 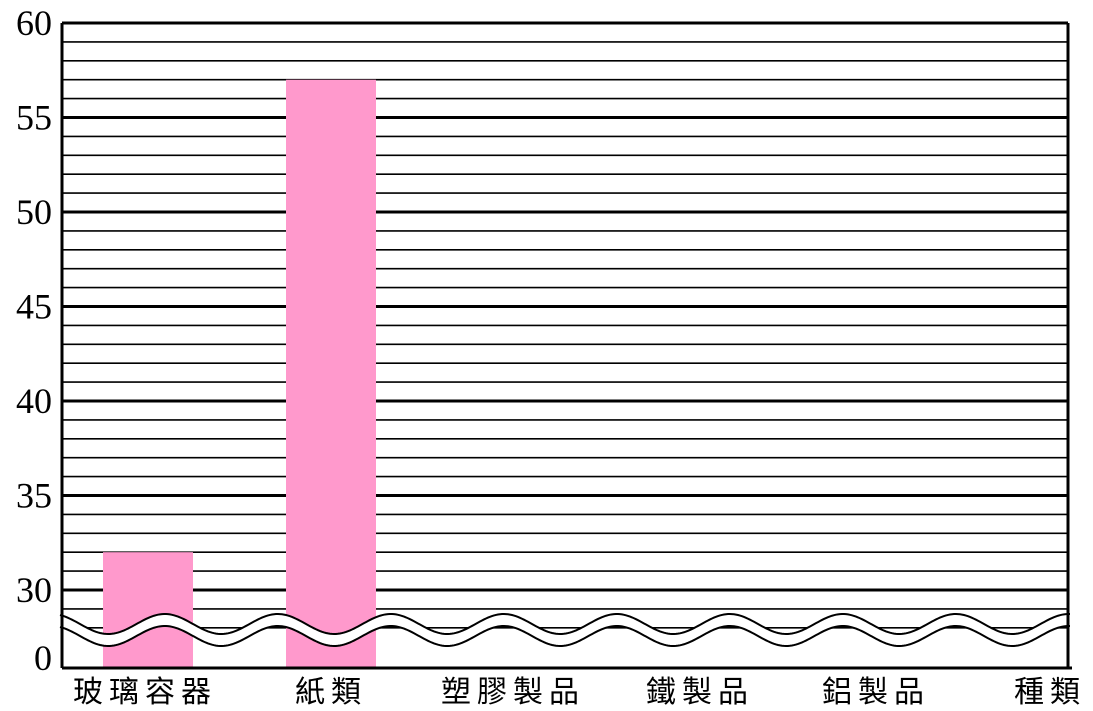 What do you see at coordinates (331, 692) in the screenshot?
I see `x-category-label: 紙類` at bounding box center [331, 692].